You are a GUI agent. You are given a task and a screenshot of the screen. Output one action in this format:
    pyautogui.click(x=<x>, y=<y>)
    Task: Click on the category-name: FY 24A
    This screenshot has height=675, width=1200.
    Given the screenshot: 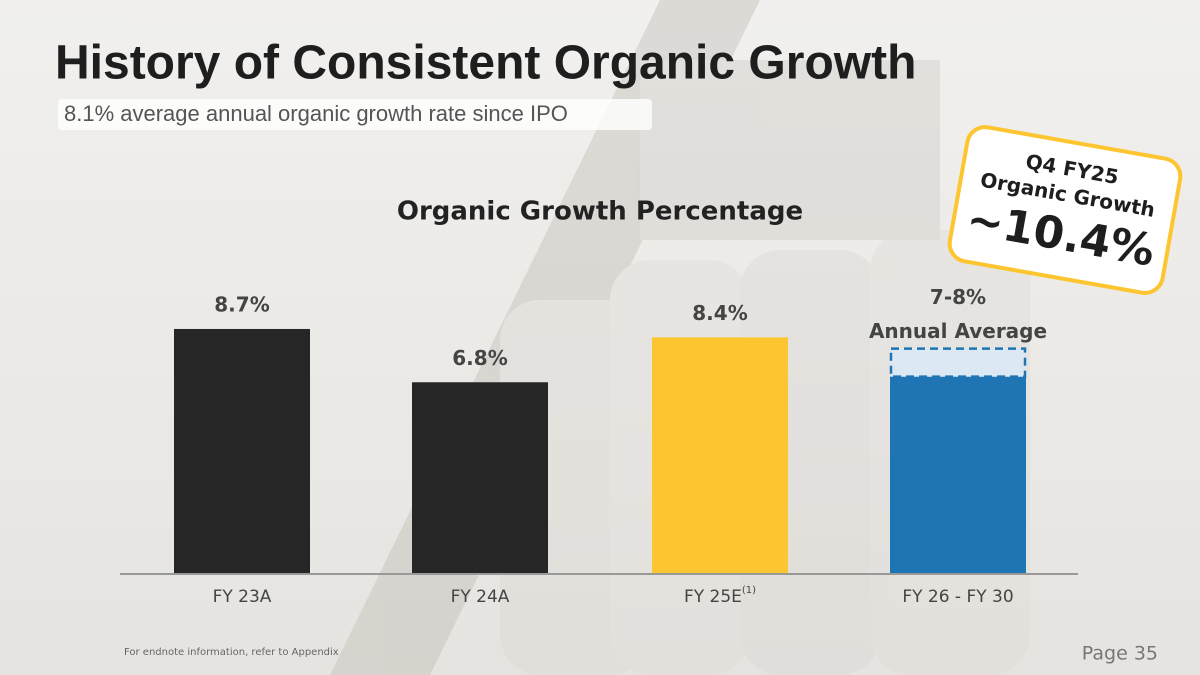 What is the action you would take?
    pyautogui.click(x=480, y=597)
    